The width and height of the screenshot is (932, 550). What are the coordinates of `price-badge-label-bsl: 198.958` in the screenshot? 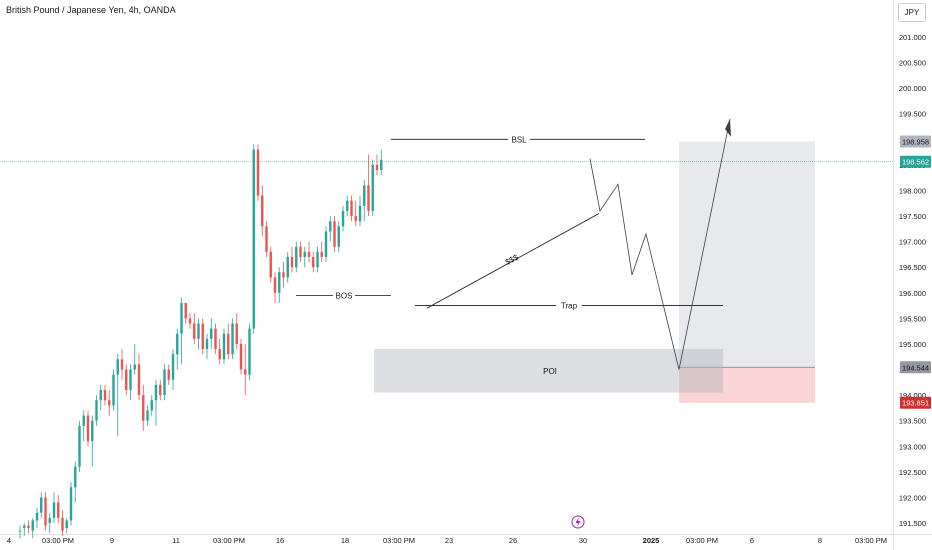 It's located at (915, 141).